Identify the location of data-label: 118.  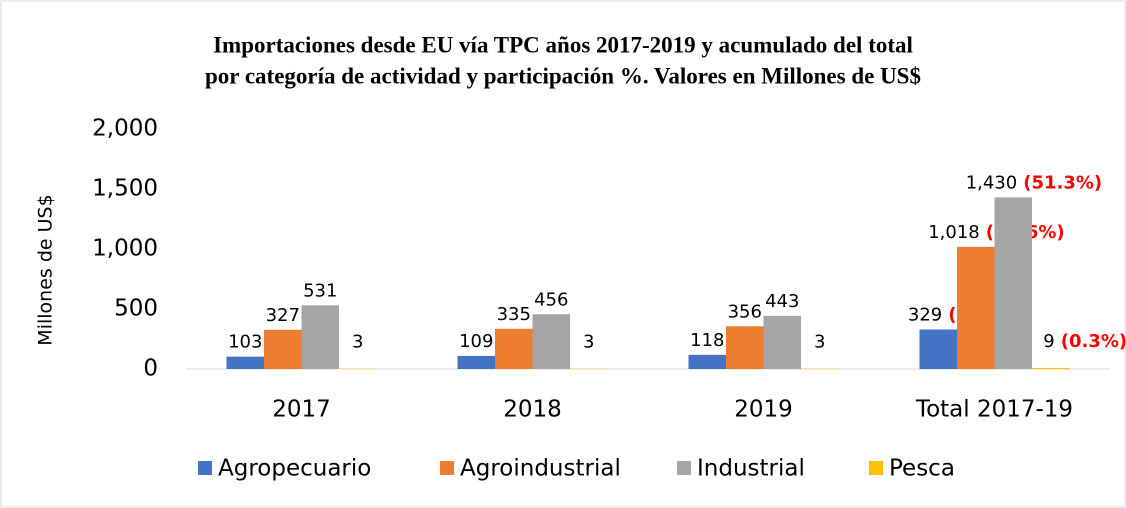
(707, 340).